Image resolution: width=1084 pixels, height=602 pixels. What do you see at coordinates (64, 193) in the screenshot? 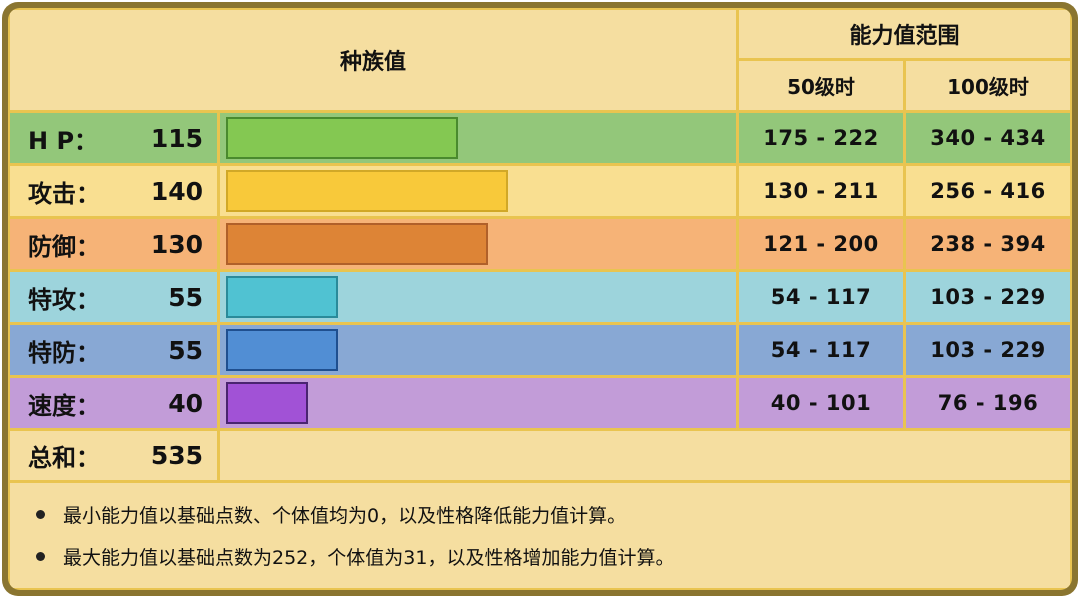
I see `stat-label: 攻击：` at bounding box center [64, 193].